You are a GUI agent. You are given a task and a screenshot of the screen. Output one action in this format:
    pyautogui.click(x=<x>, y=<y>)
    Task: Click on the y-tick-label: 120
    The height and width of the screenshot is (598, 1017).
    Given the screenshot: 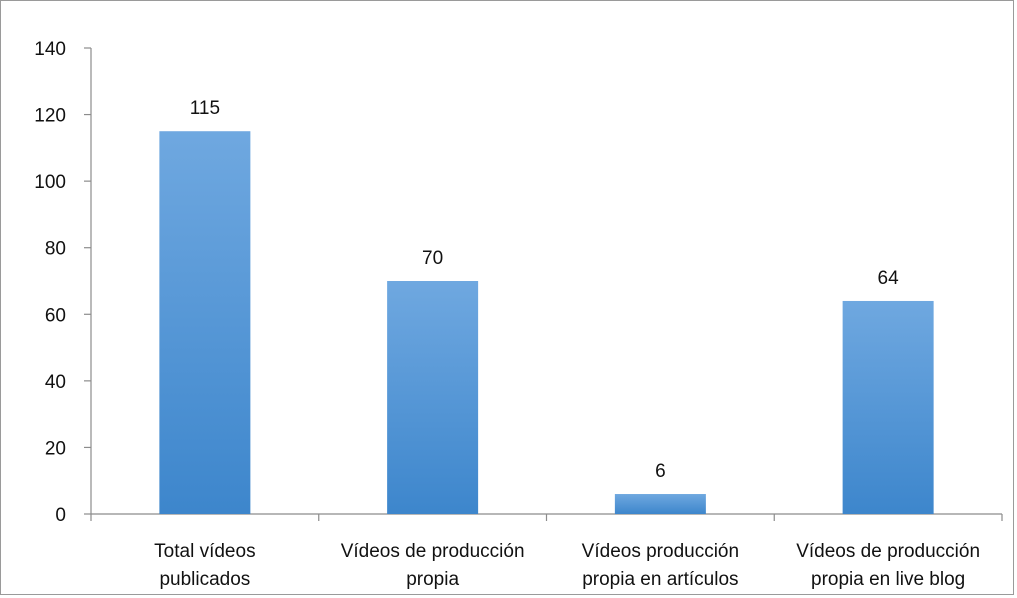 What is the action you would take?
    pyautogui.click(x=50, y=116)
    